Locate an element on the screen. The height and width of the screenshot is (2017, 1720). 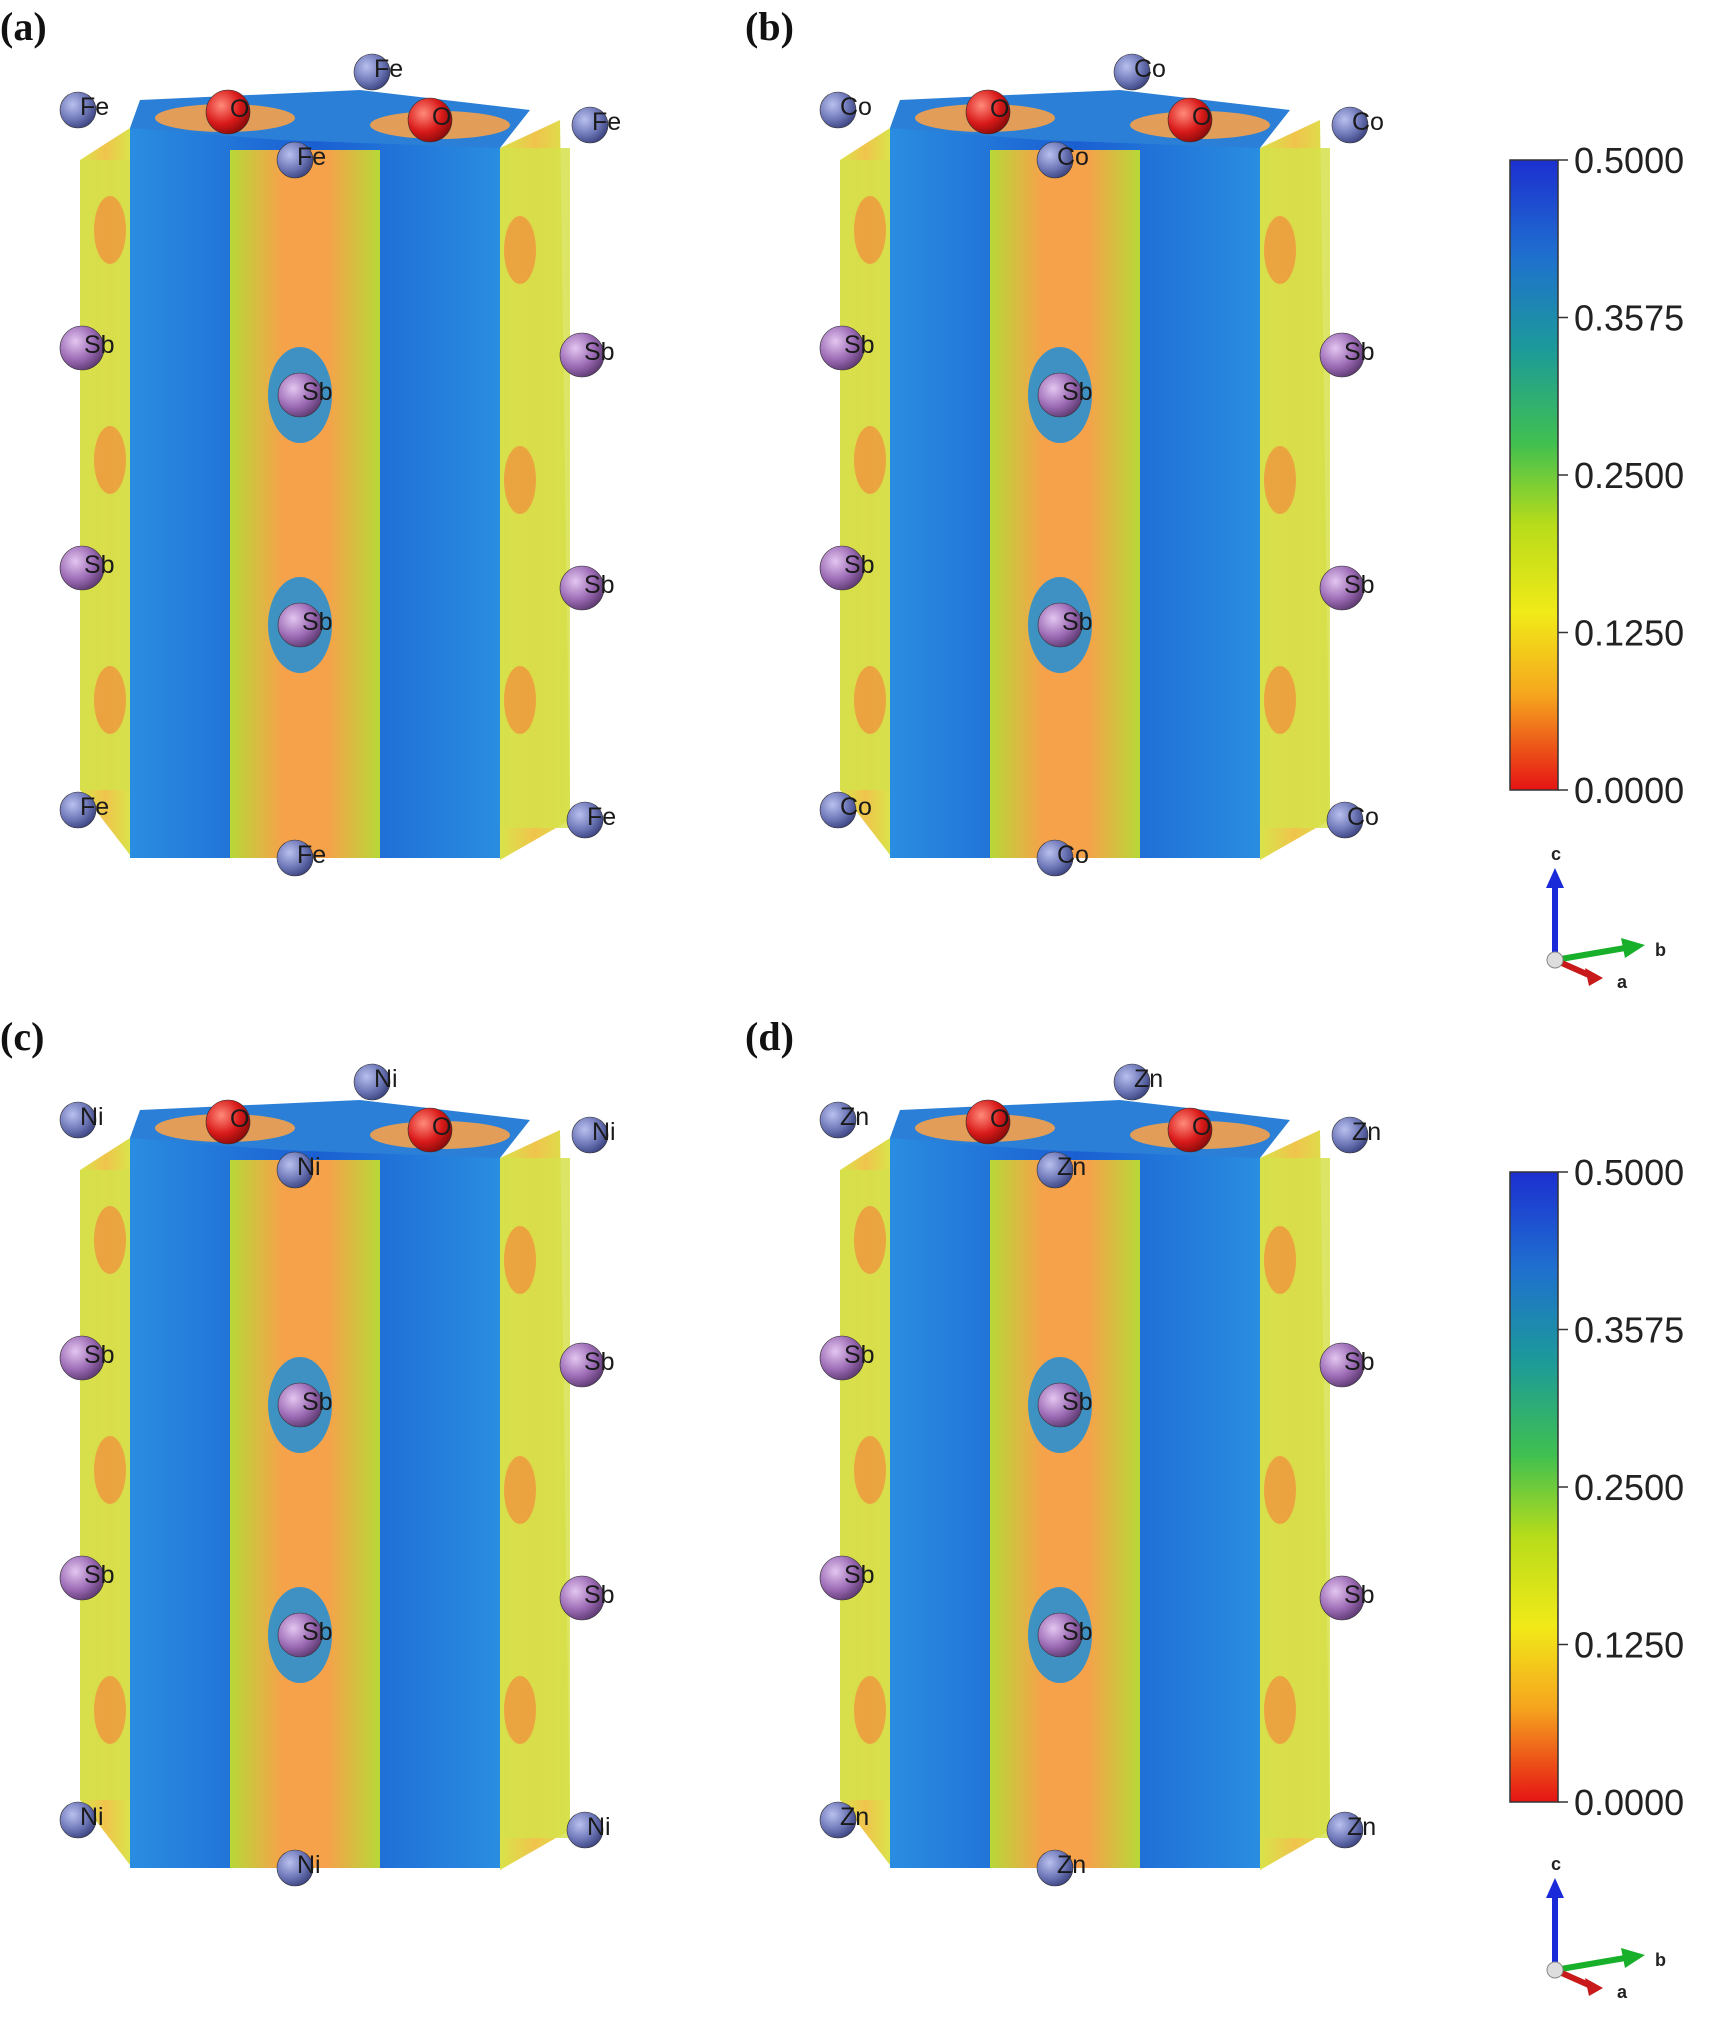
axis-origin is located at coordinates (1555, 960).